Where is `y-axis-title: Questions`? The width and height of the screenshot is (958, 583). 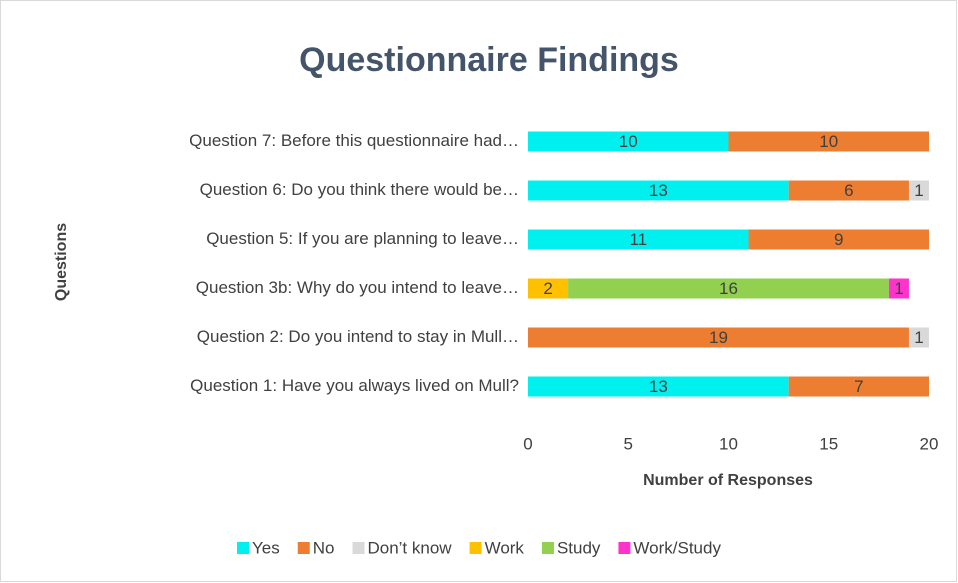 y-axis-title: Questions is located at coordinates (61, 262).